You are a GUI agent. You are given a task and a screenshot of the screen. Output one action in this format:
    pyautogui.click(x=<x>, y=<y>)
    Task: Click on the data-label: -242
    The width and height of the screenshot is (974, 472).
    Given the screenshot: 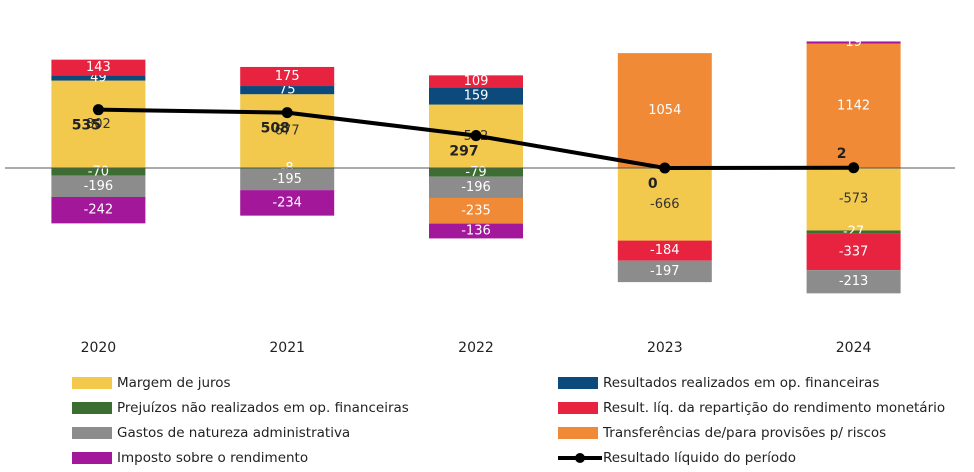 What is the action you would take?
    pyautogui.click(x=99, y=210)
    